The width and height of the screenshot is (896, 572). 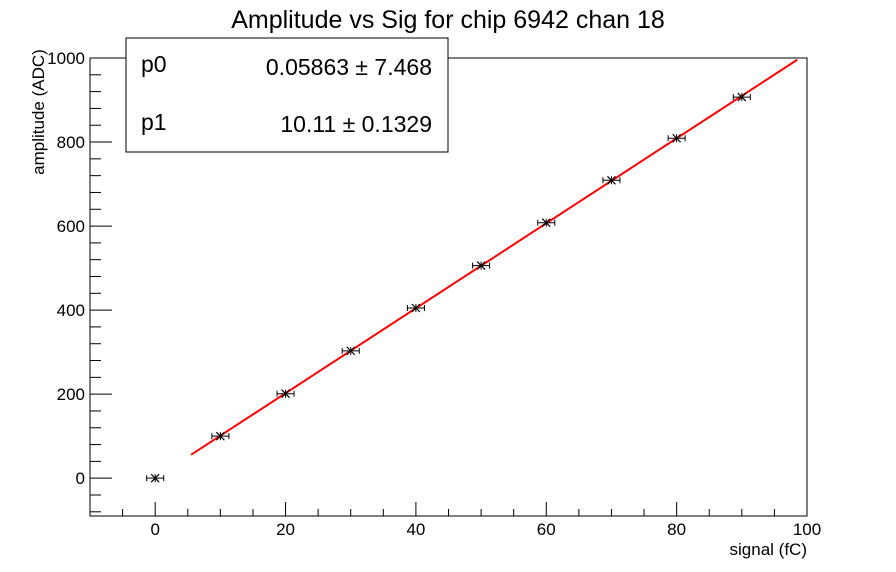 What do you see at coordinates (485, 529) in the screenshot?
I see `x-axis-tick-labels: 0 20 40 60 80 100` at bounding box center [485, 529].